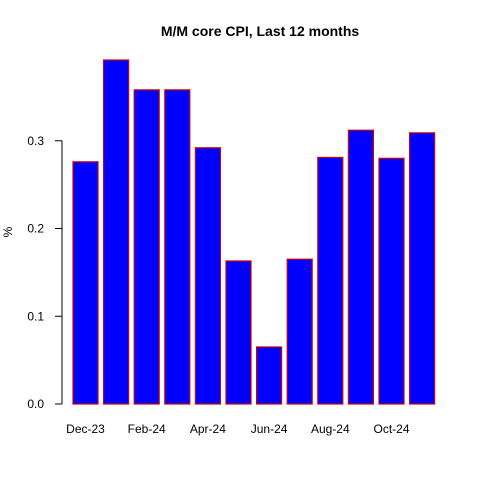 The height and width of the screenshot is (480, 480). What do you see at coordinates (85, 429) in the screenshot?
I see `x-tick-label: Dec-23` at bounding box center [85, 429].